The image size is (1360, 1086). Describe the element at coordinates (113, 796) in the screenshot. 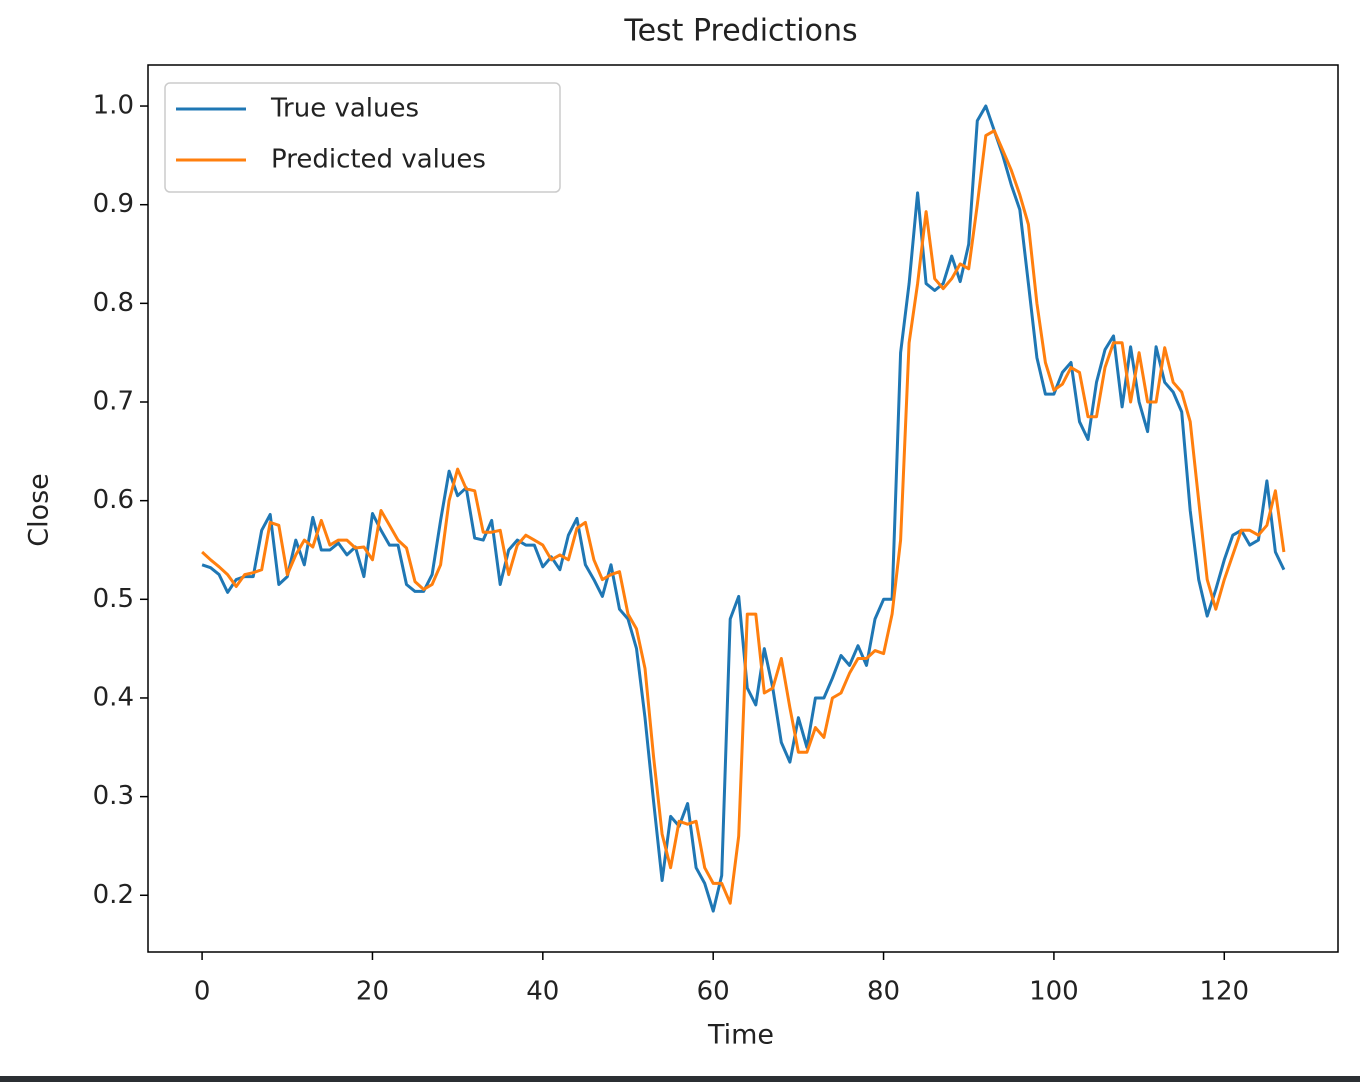

I see `y-tick-label: 0.3` at that location.